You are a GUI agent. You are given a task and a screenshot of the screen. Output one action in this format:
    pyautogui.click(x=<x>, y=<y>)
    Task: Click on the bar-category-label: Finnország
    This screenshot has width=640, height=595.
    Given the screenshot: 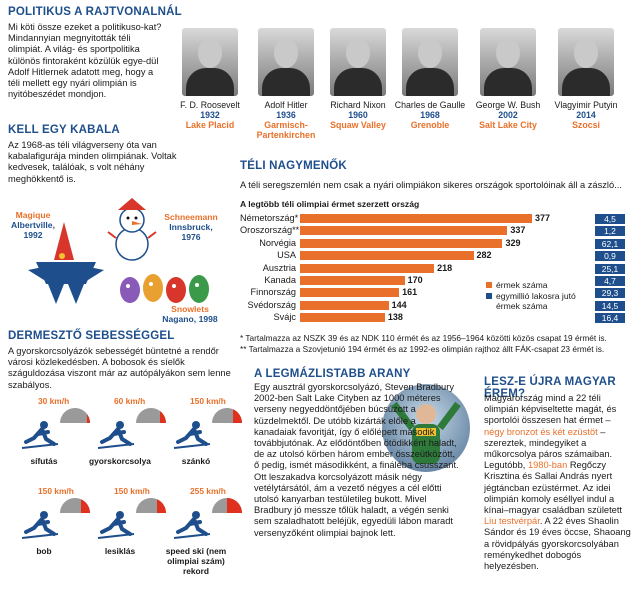 What is the action you would take?
    pyautogui.click(x=273, y=292)
    